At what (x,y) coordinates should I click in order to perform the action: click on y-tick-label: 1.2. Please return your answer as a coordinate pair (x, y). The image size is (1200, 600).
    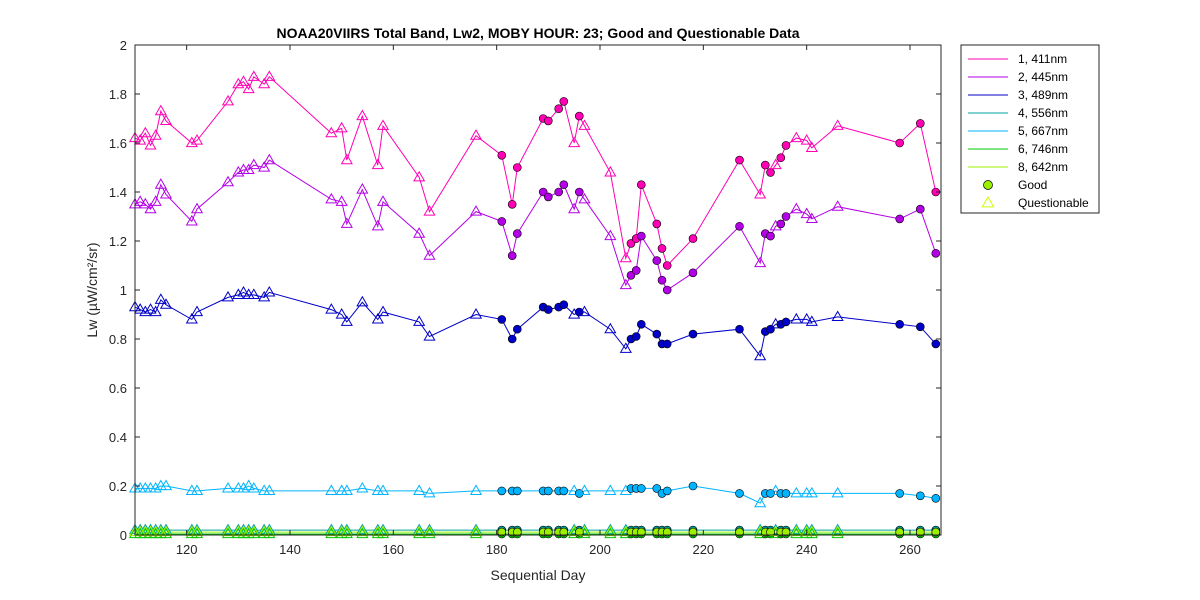
    Looking at the image, I should click on (118, 241).